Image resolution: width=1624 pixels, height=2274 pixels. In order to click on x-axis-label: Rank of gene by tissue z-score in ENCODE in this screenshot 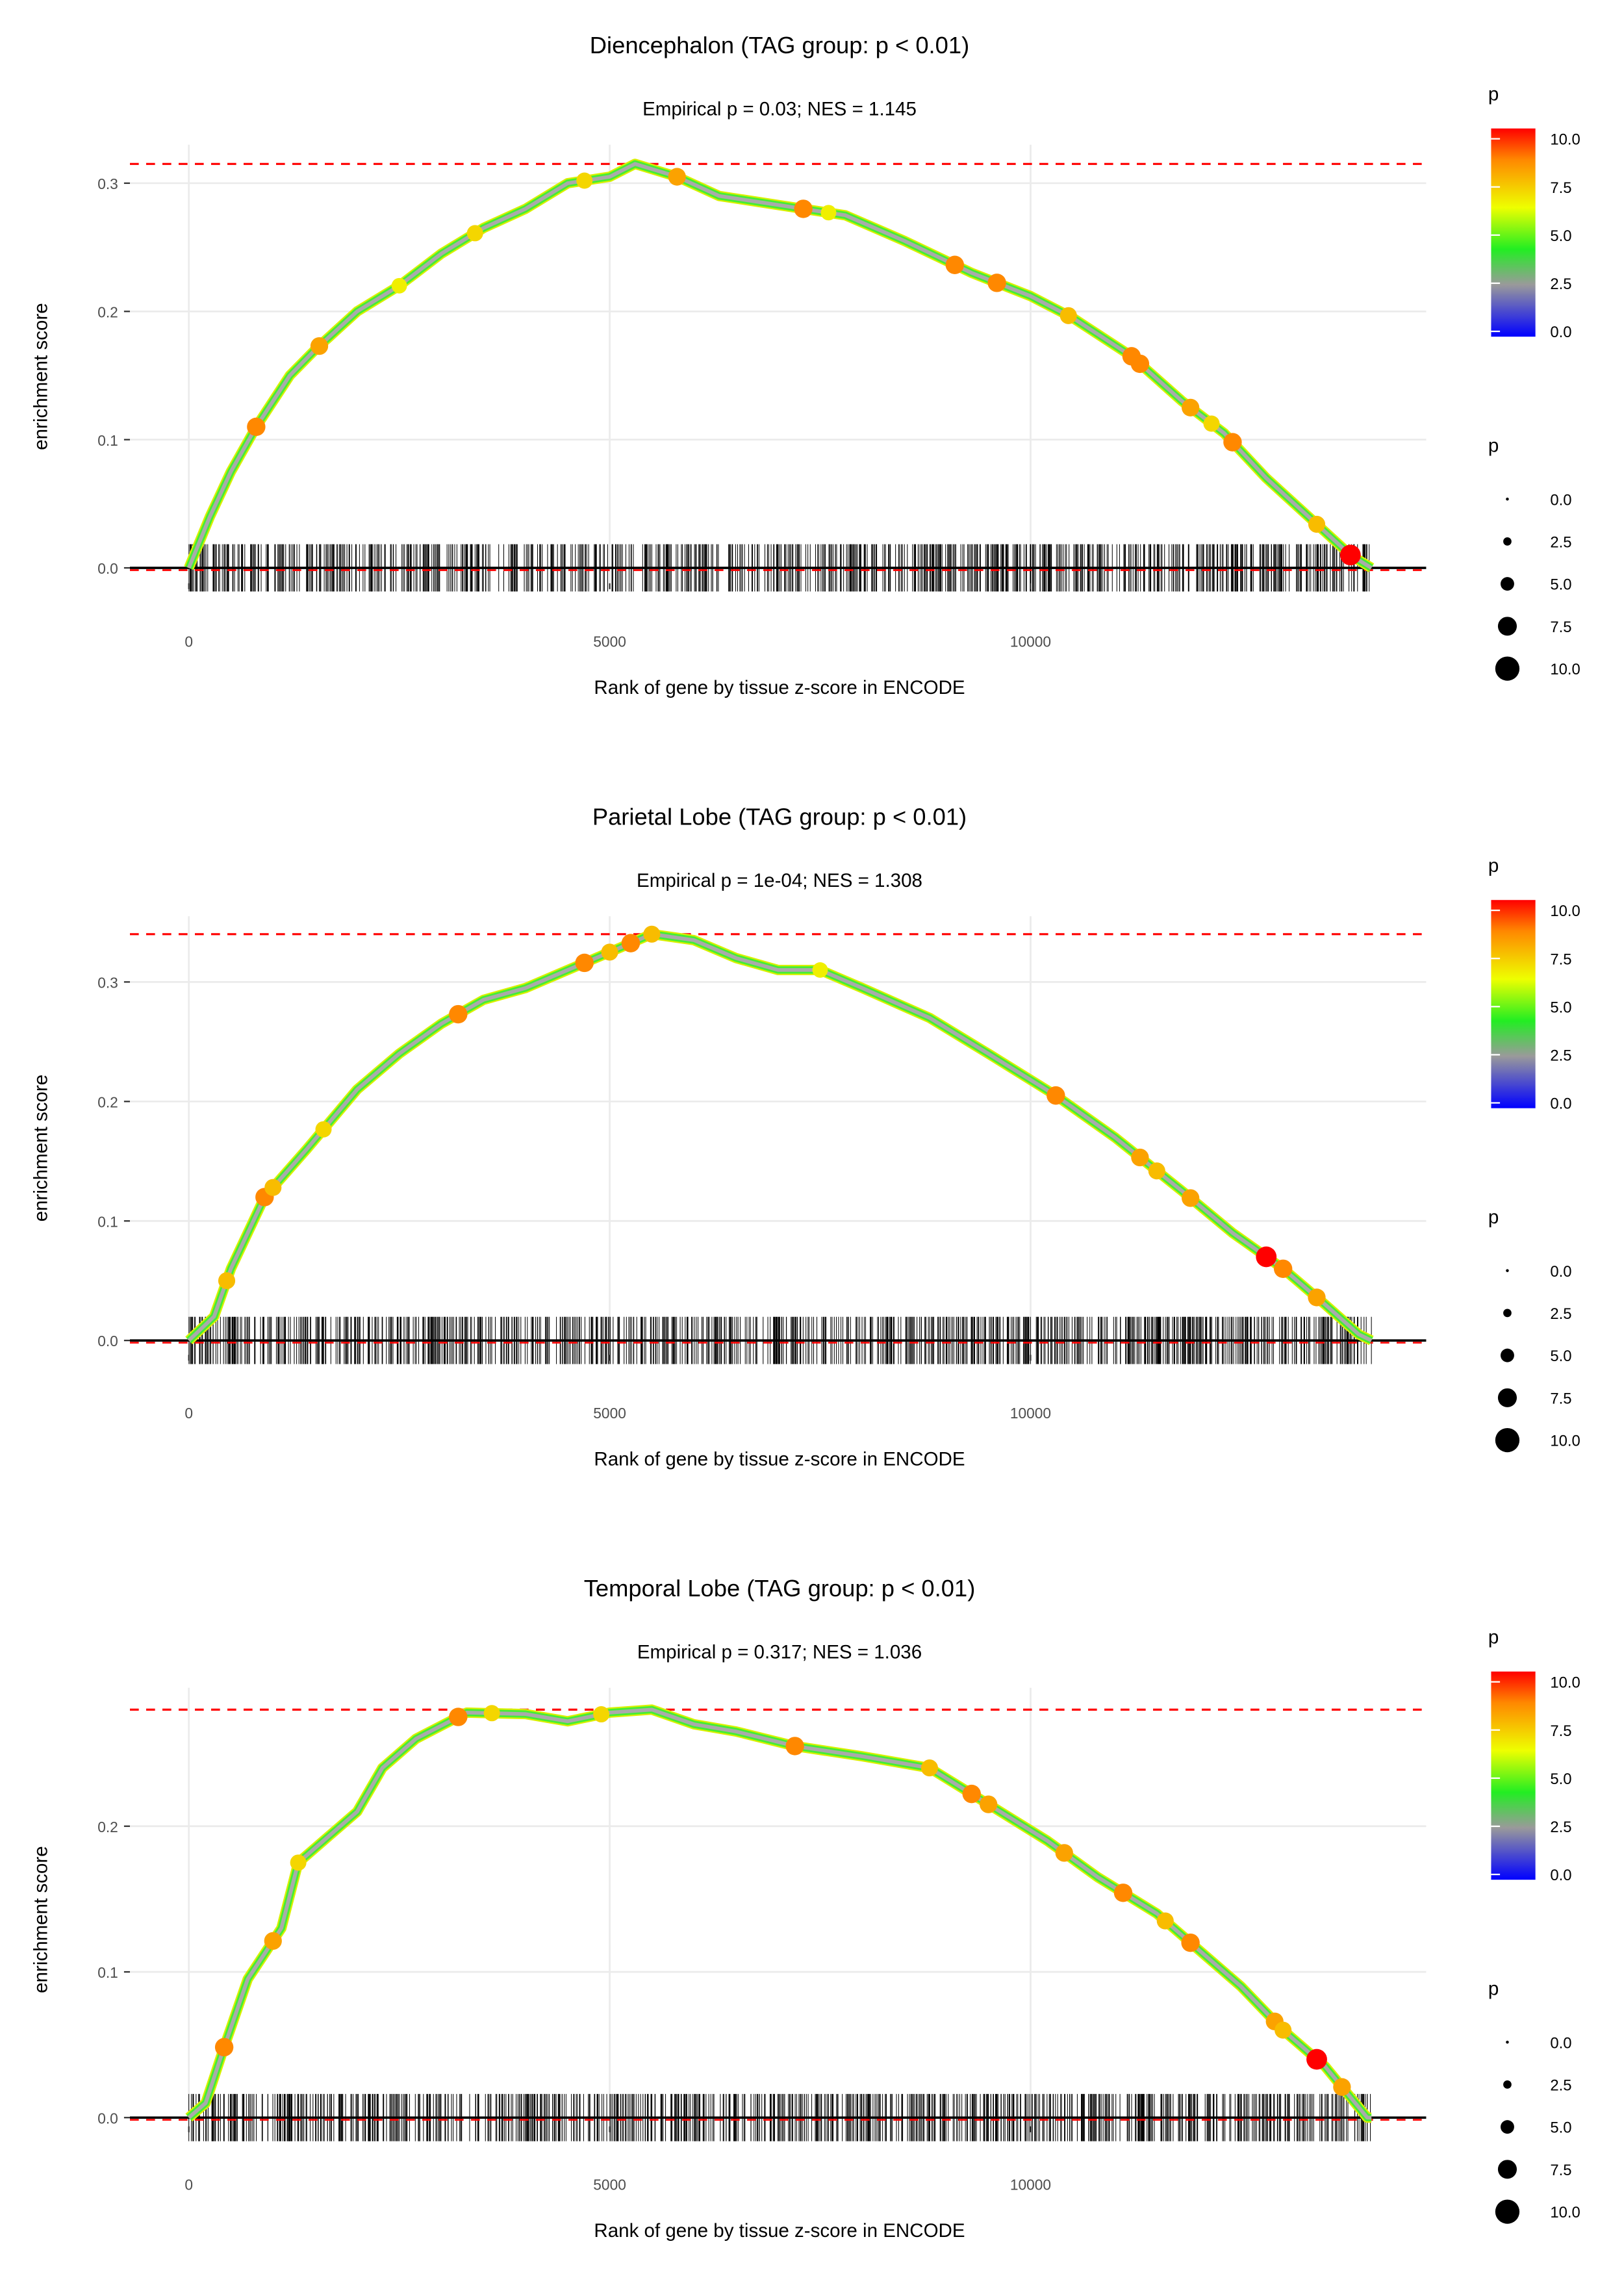, I will do `click(779, 1459)`.